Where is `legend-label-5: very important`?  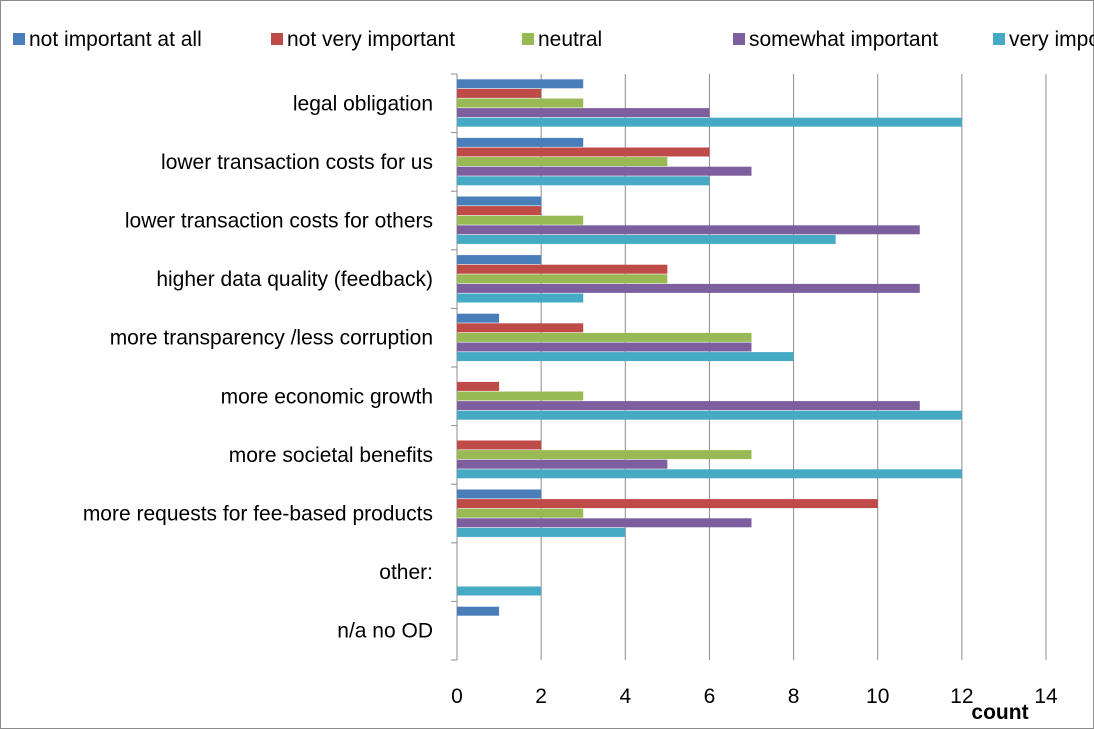 legend-label-5: very important is located at coordinates (1051, 39).